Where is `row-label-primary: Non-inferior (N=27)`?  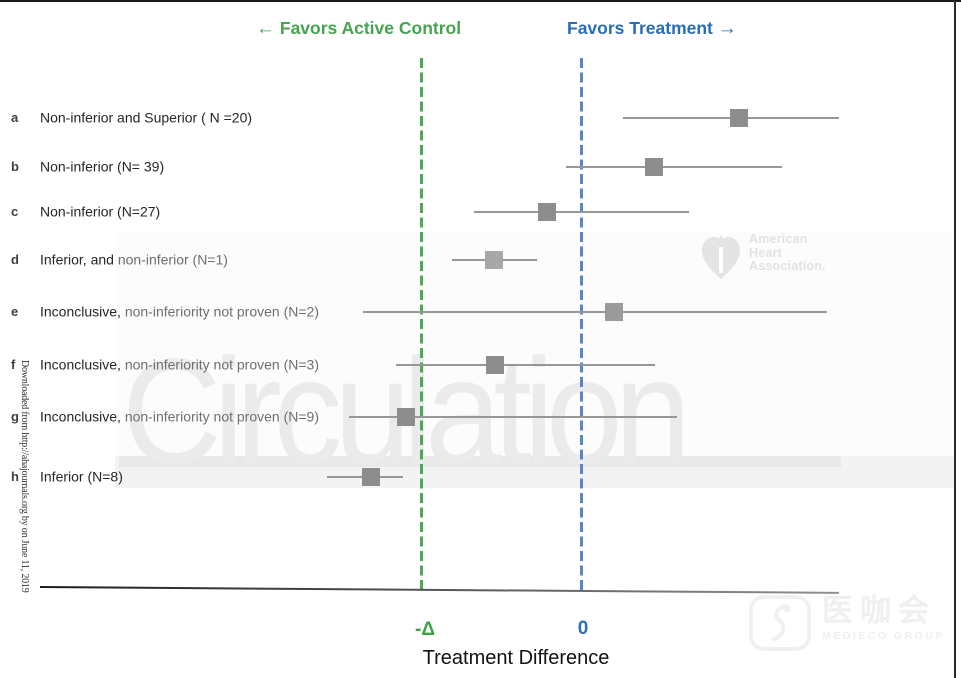 row-label-primary: Non-inferior (N=27) is located at coordinates (100, 211).